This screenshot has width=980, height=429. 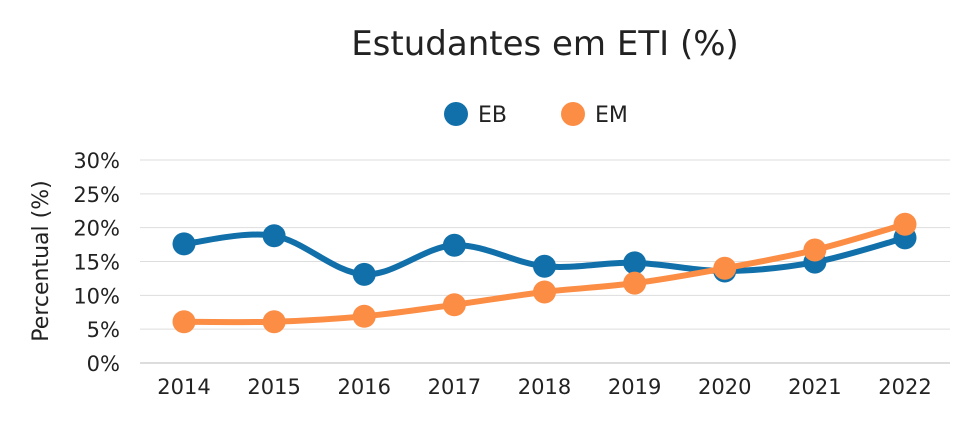 I want to click on chart-title: Estudantes em ETI (%), so click(x=545, y=44).